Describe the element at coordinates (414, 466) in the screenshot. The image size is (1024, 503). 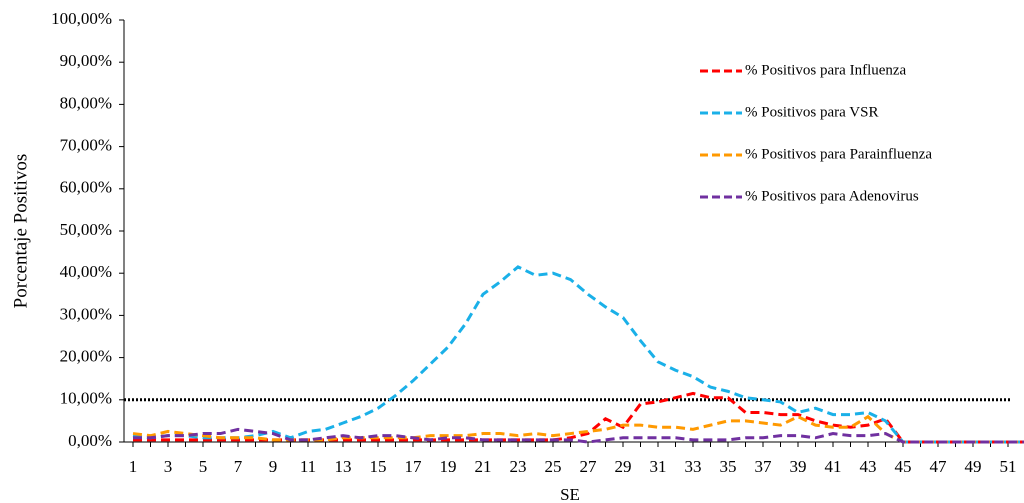
I see `x-tick-label: 17` at that location.